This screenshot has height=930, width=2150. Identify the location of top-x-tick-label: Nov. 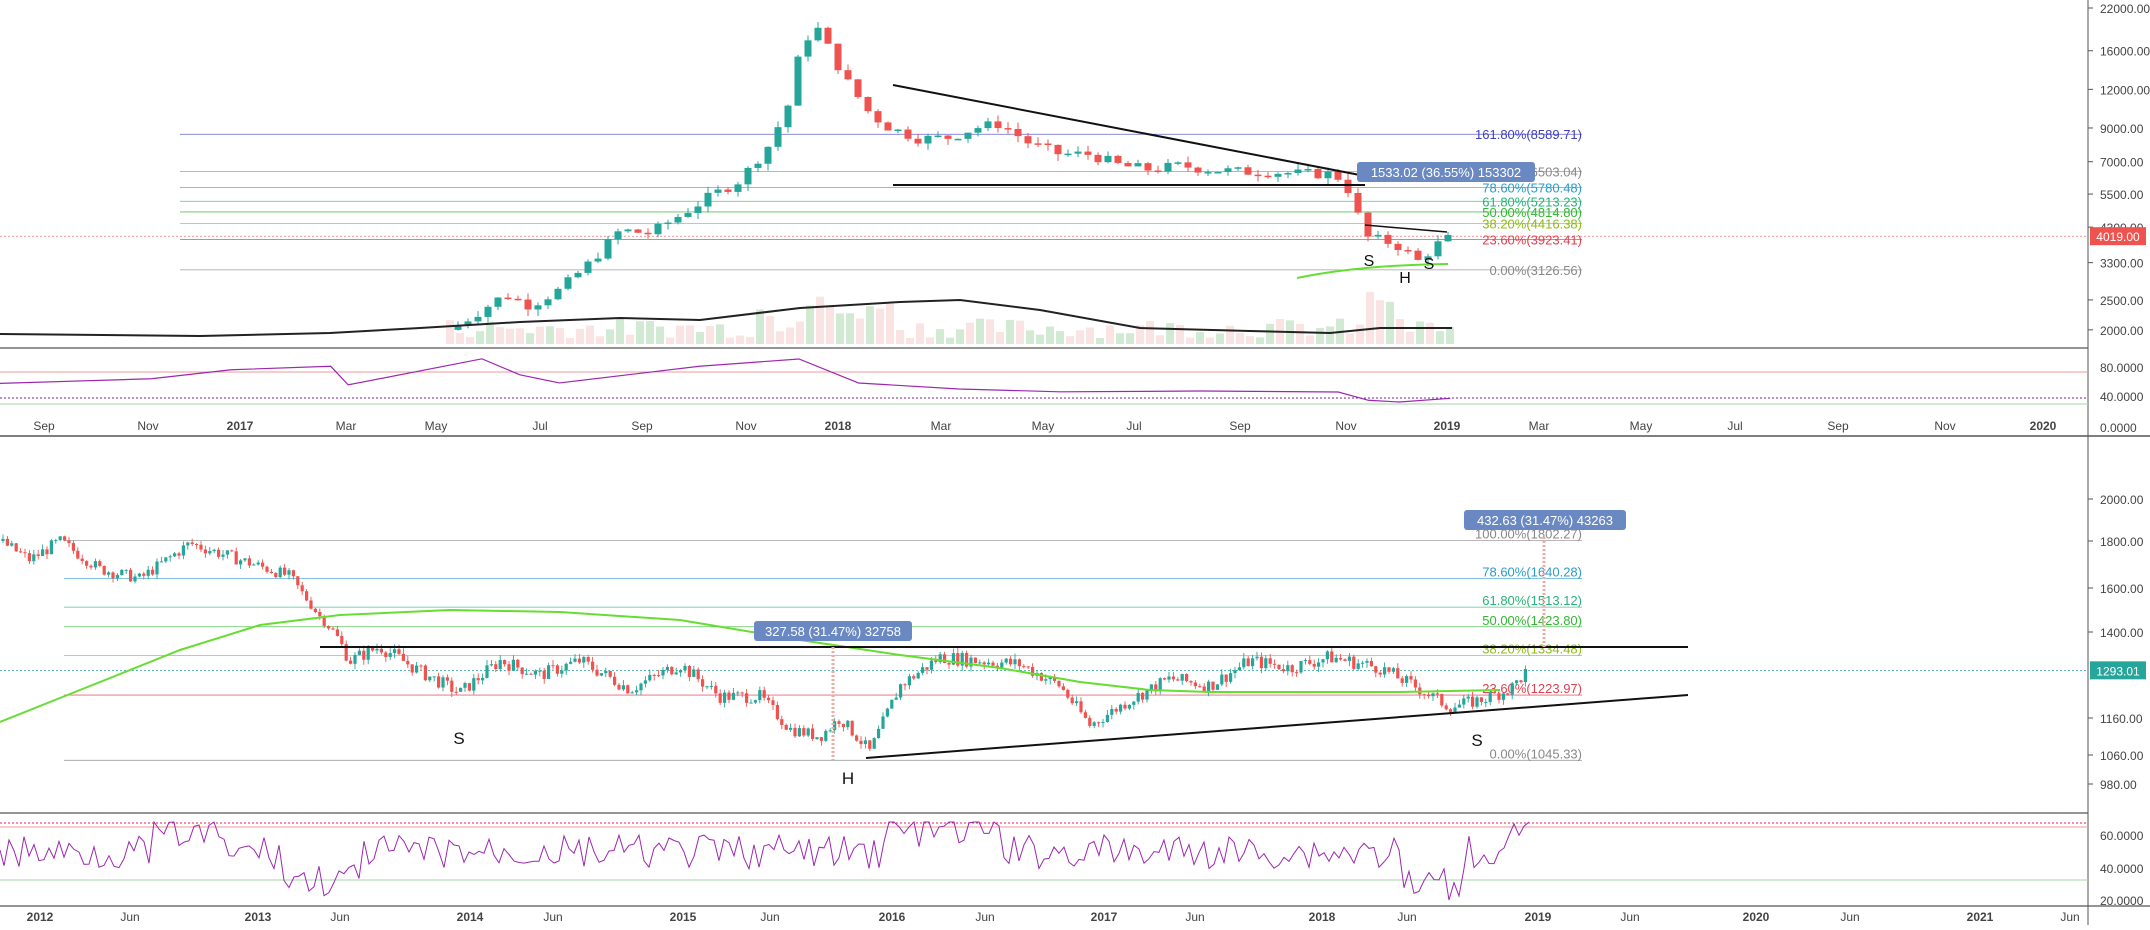
(1944, 426).